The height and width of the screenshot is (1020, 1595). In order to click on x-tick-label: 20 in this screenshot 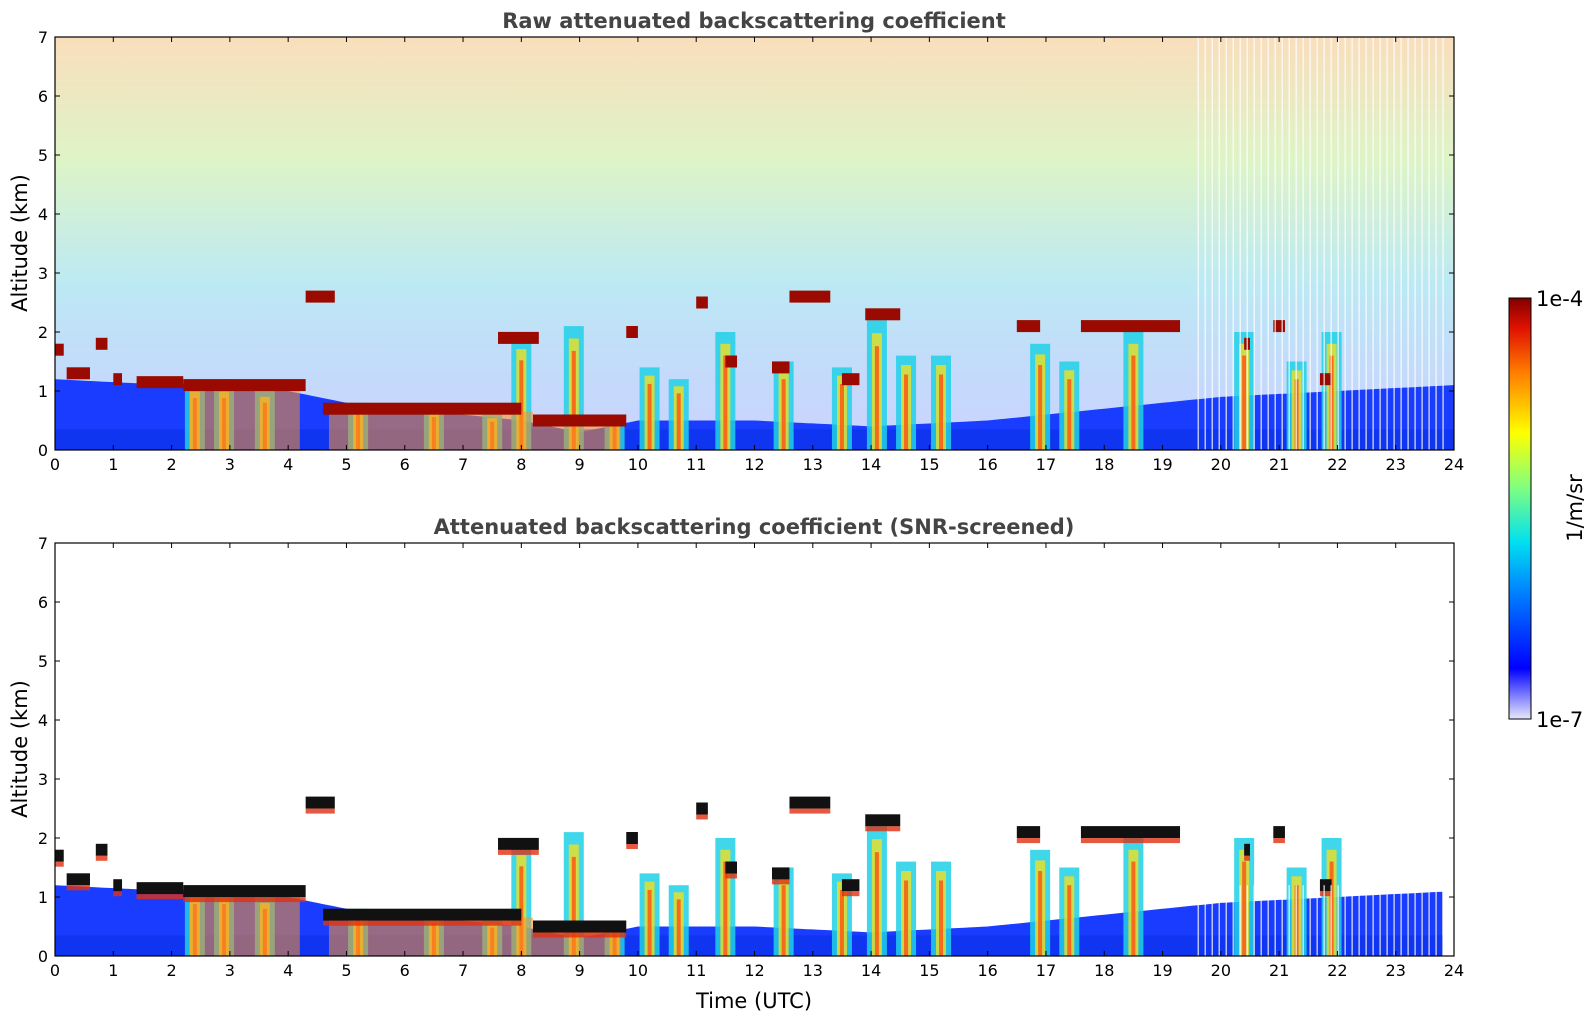, I will do `click(1221, 464)`.